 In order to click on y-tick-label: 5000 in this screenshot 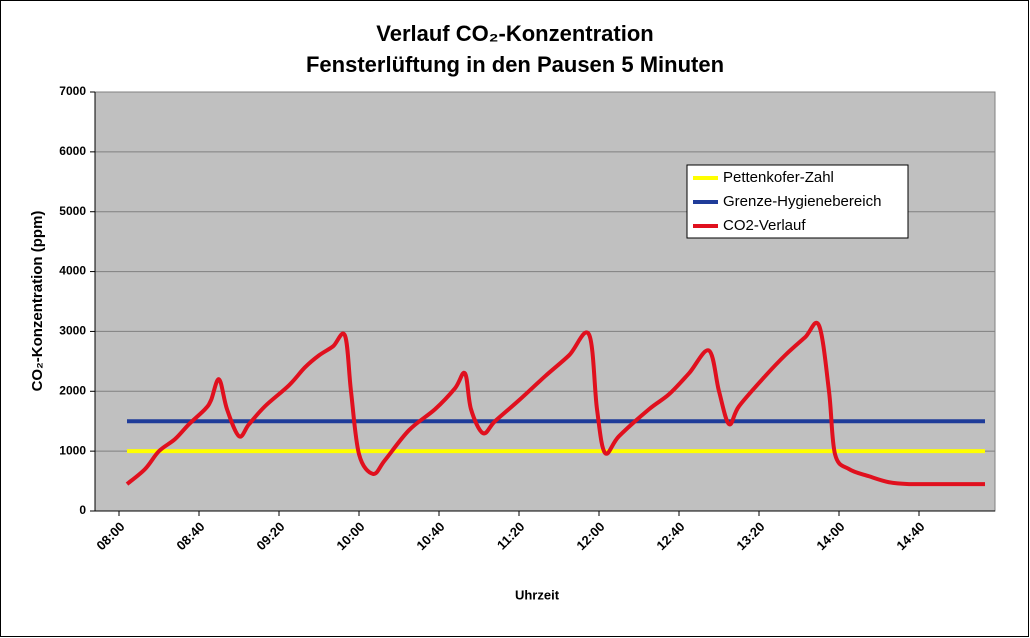, I will do `click(72, 211)`.